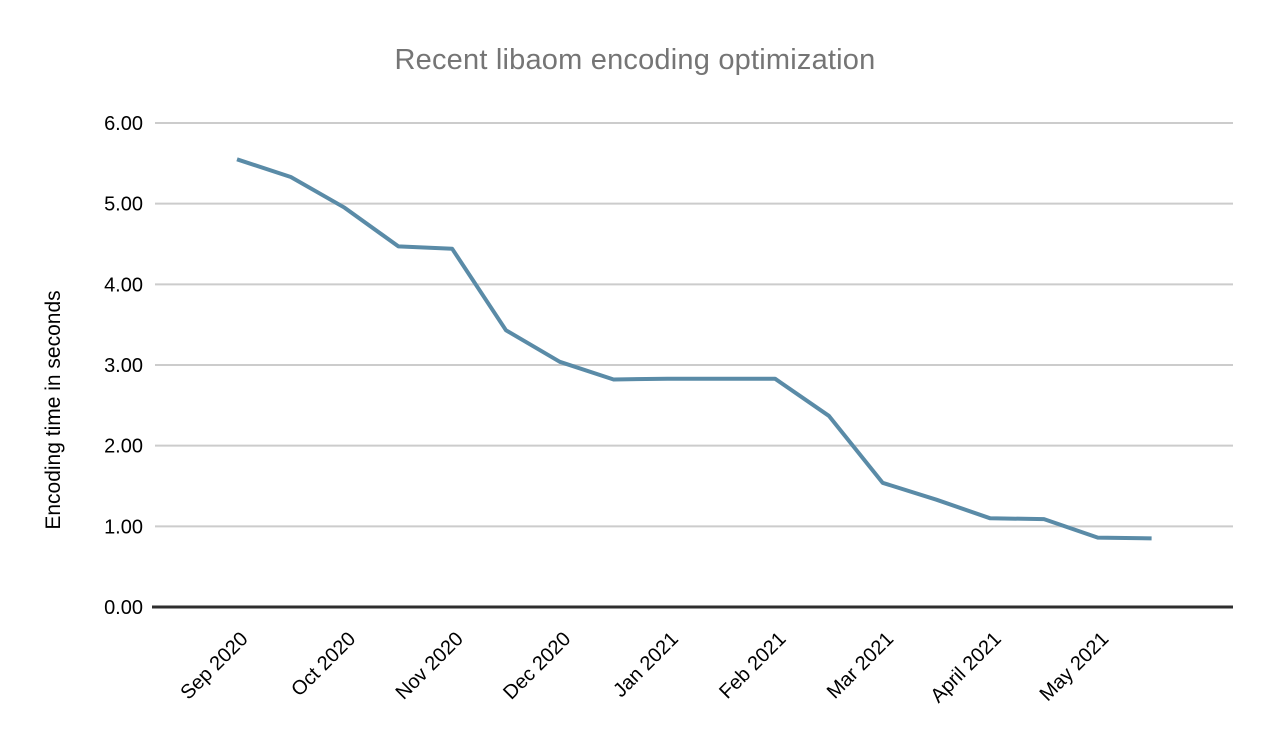 Image resolution: width=1270 pixels, height=742 pixels. What do you see at coordinates (323, 664) in the screenshot?
I see `x-axis-tick-label: Oct 2020` at bounding box center [323, 664].